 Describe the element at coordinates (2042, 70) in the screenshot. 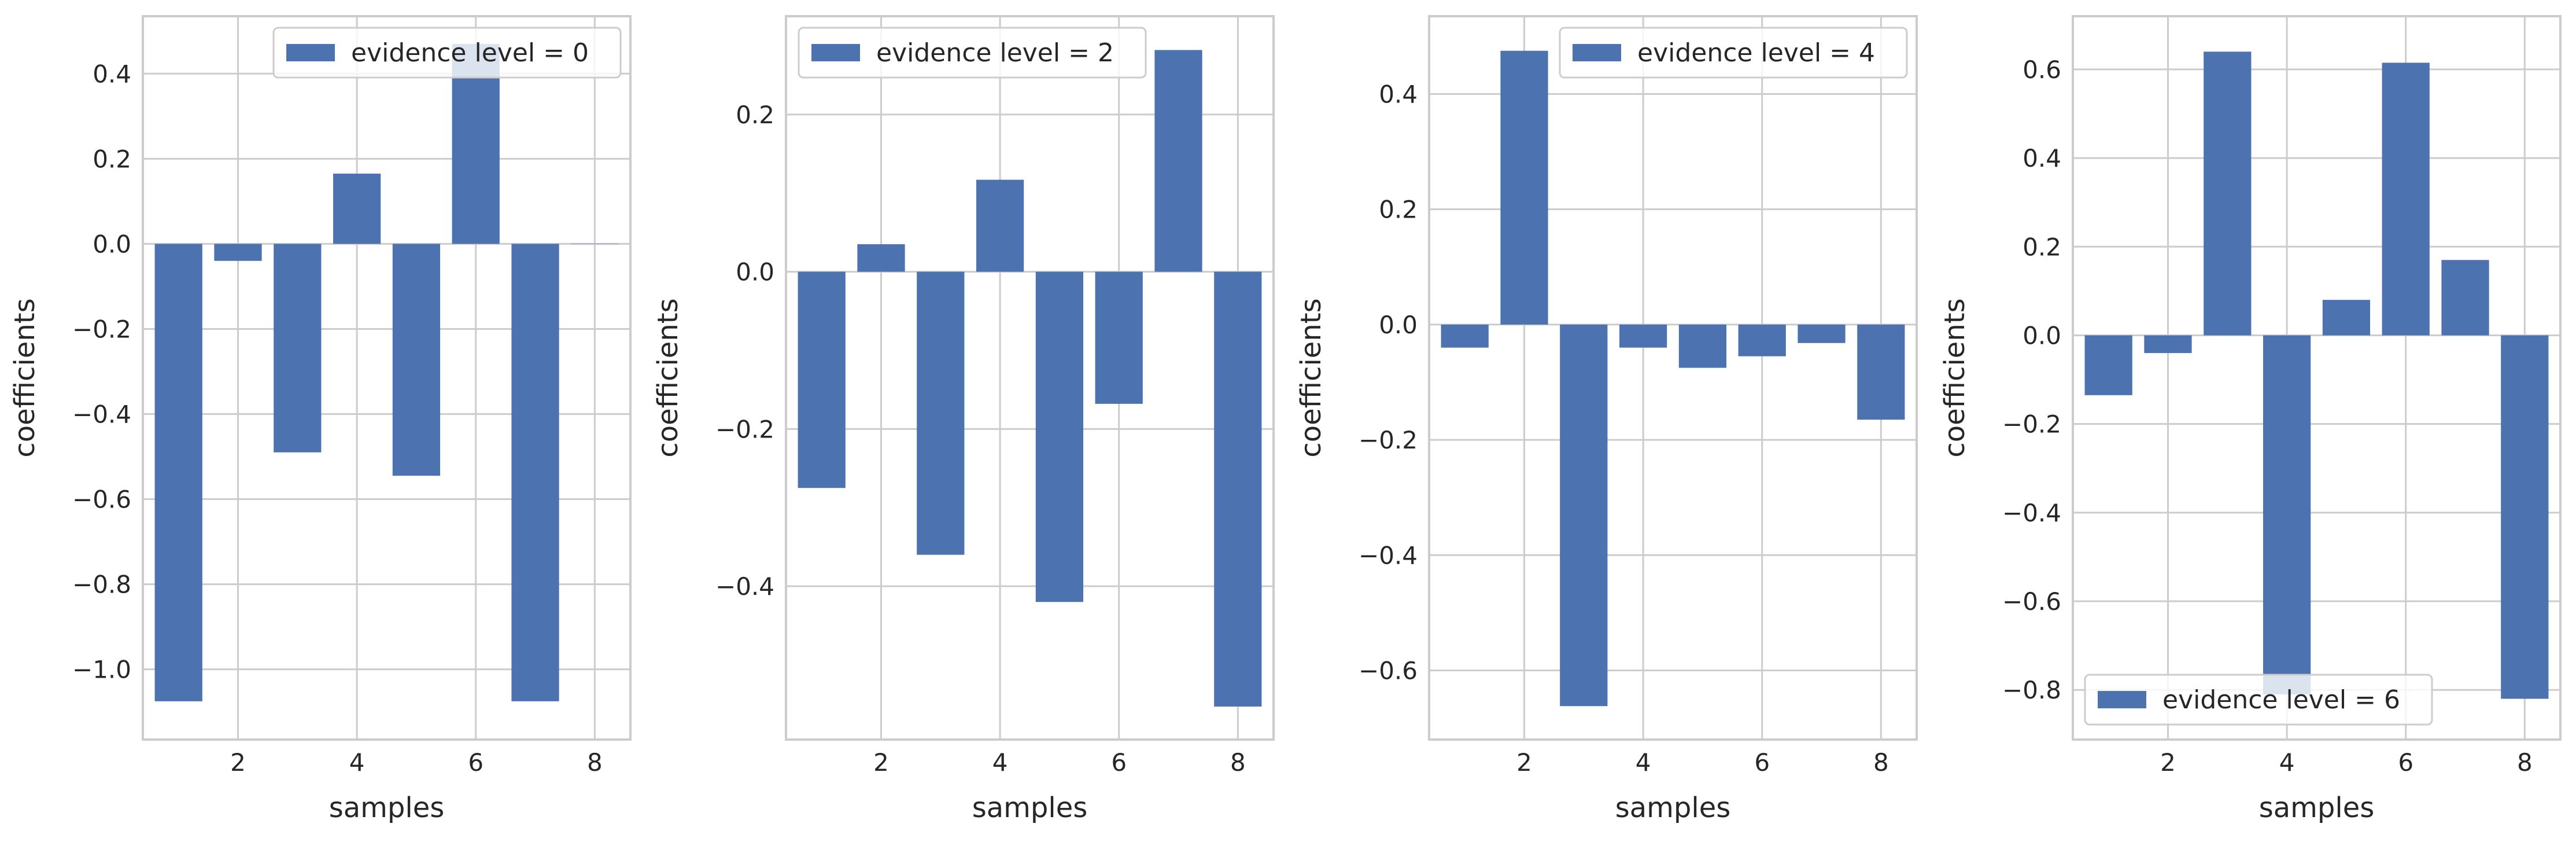

I see `y-tick-label: 0.6` at that location.